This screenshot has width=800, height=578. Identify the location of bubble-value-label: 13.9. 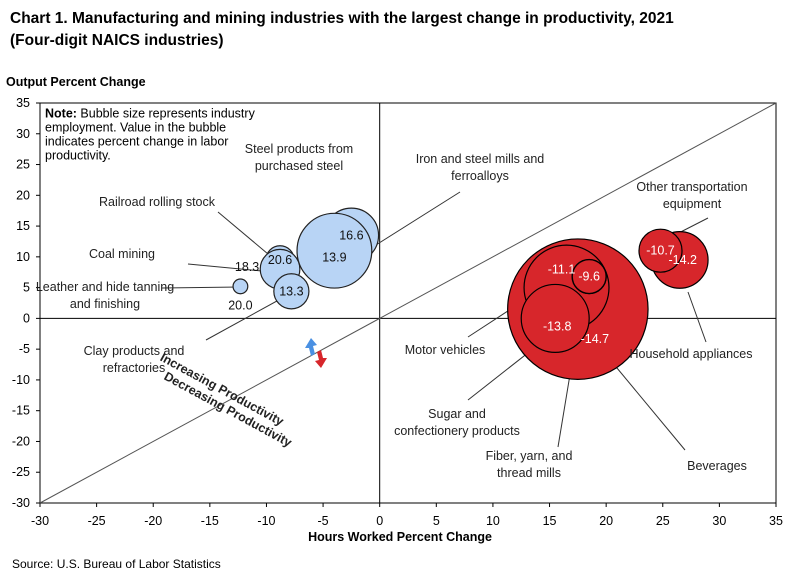
(334, 258).